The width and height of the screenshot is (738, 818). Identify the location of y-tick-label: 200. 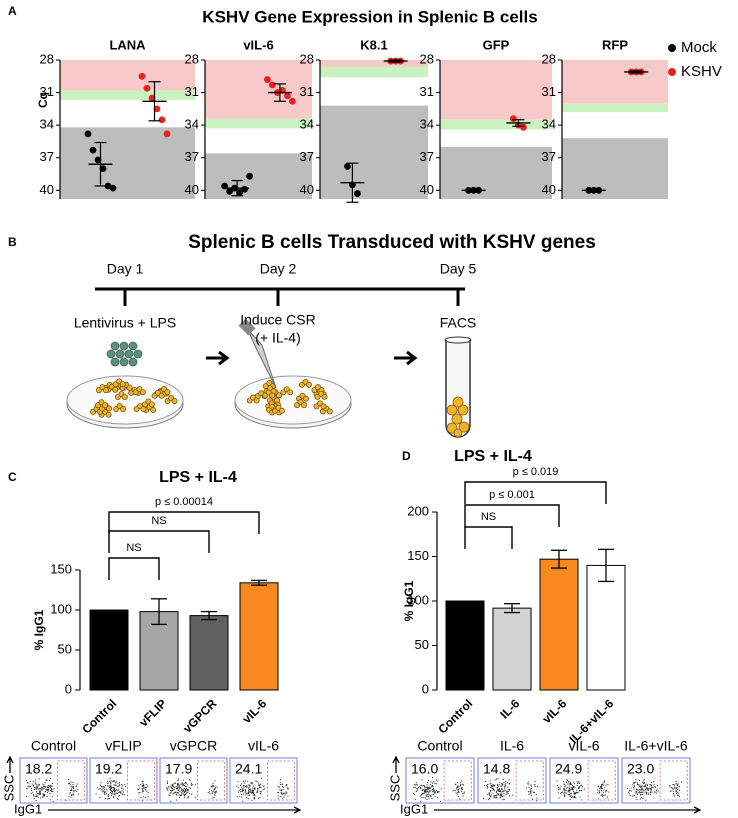
(418, 510).